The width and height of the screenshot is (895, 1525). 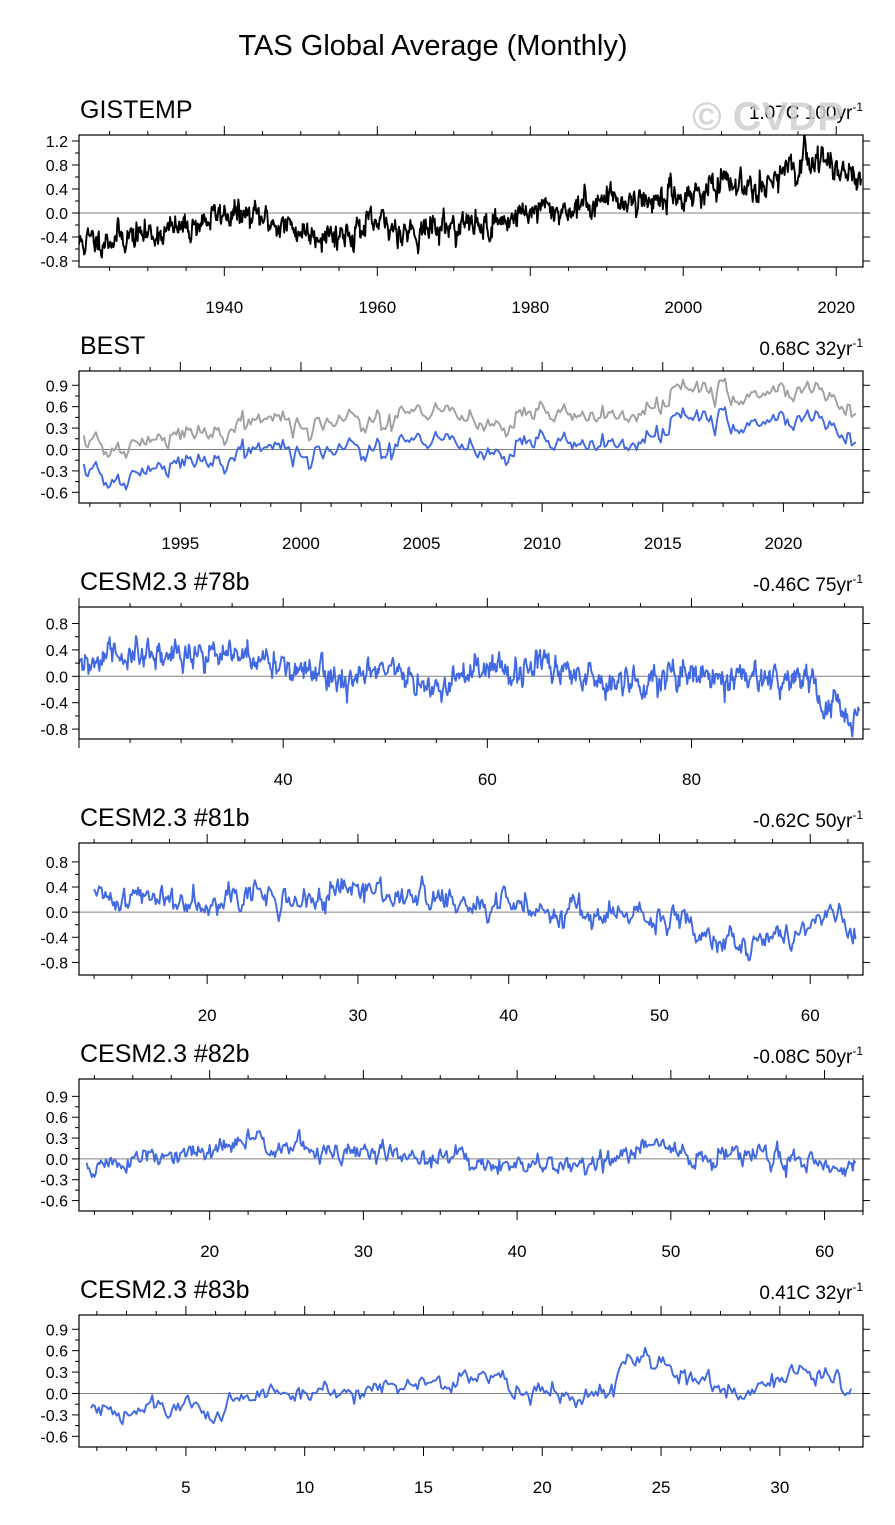 I want to click on panel-title: GISTEMP, so click(x=136, y=110).